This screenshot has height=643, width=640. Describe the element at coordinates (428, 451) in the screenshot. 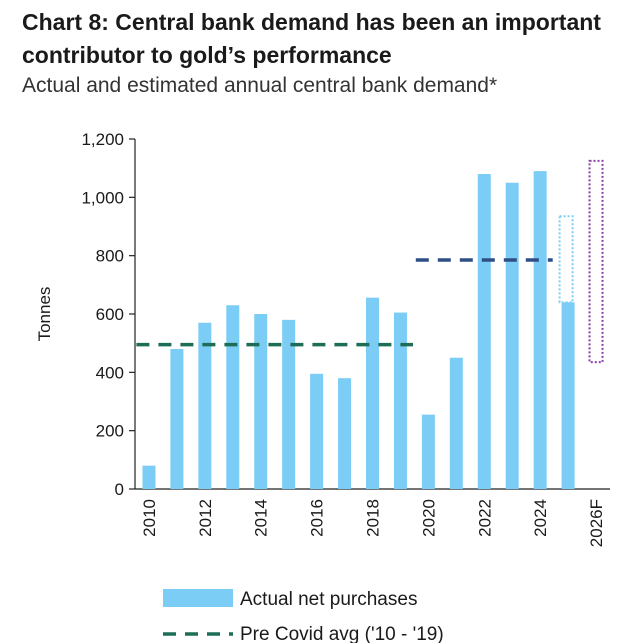

I see `bar-2020` at that location.